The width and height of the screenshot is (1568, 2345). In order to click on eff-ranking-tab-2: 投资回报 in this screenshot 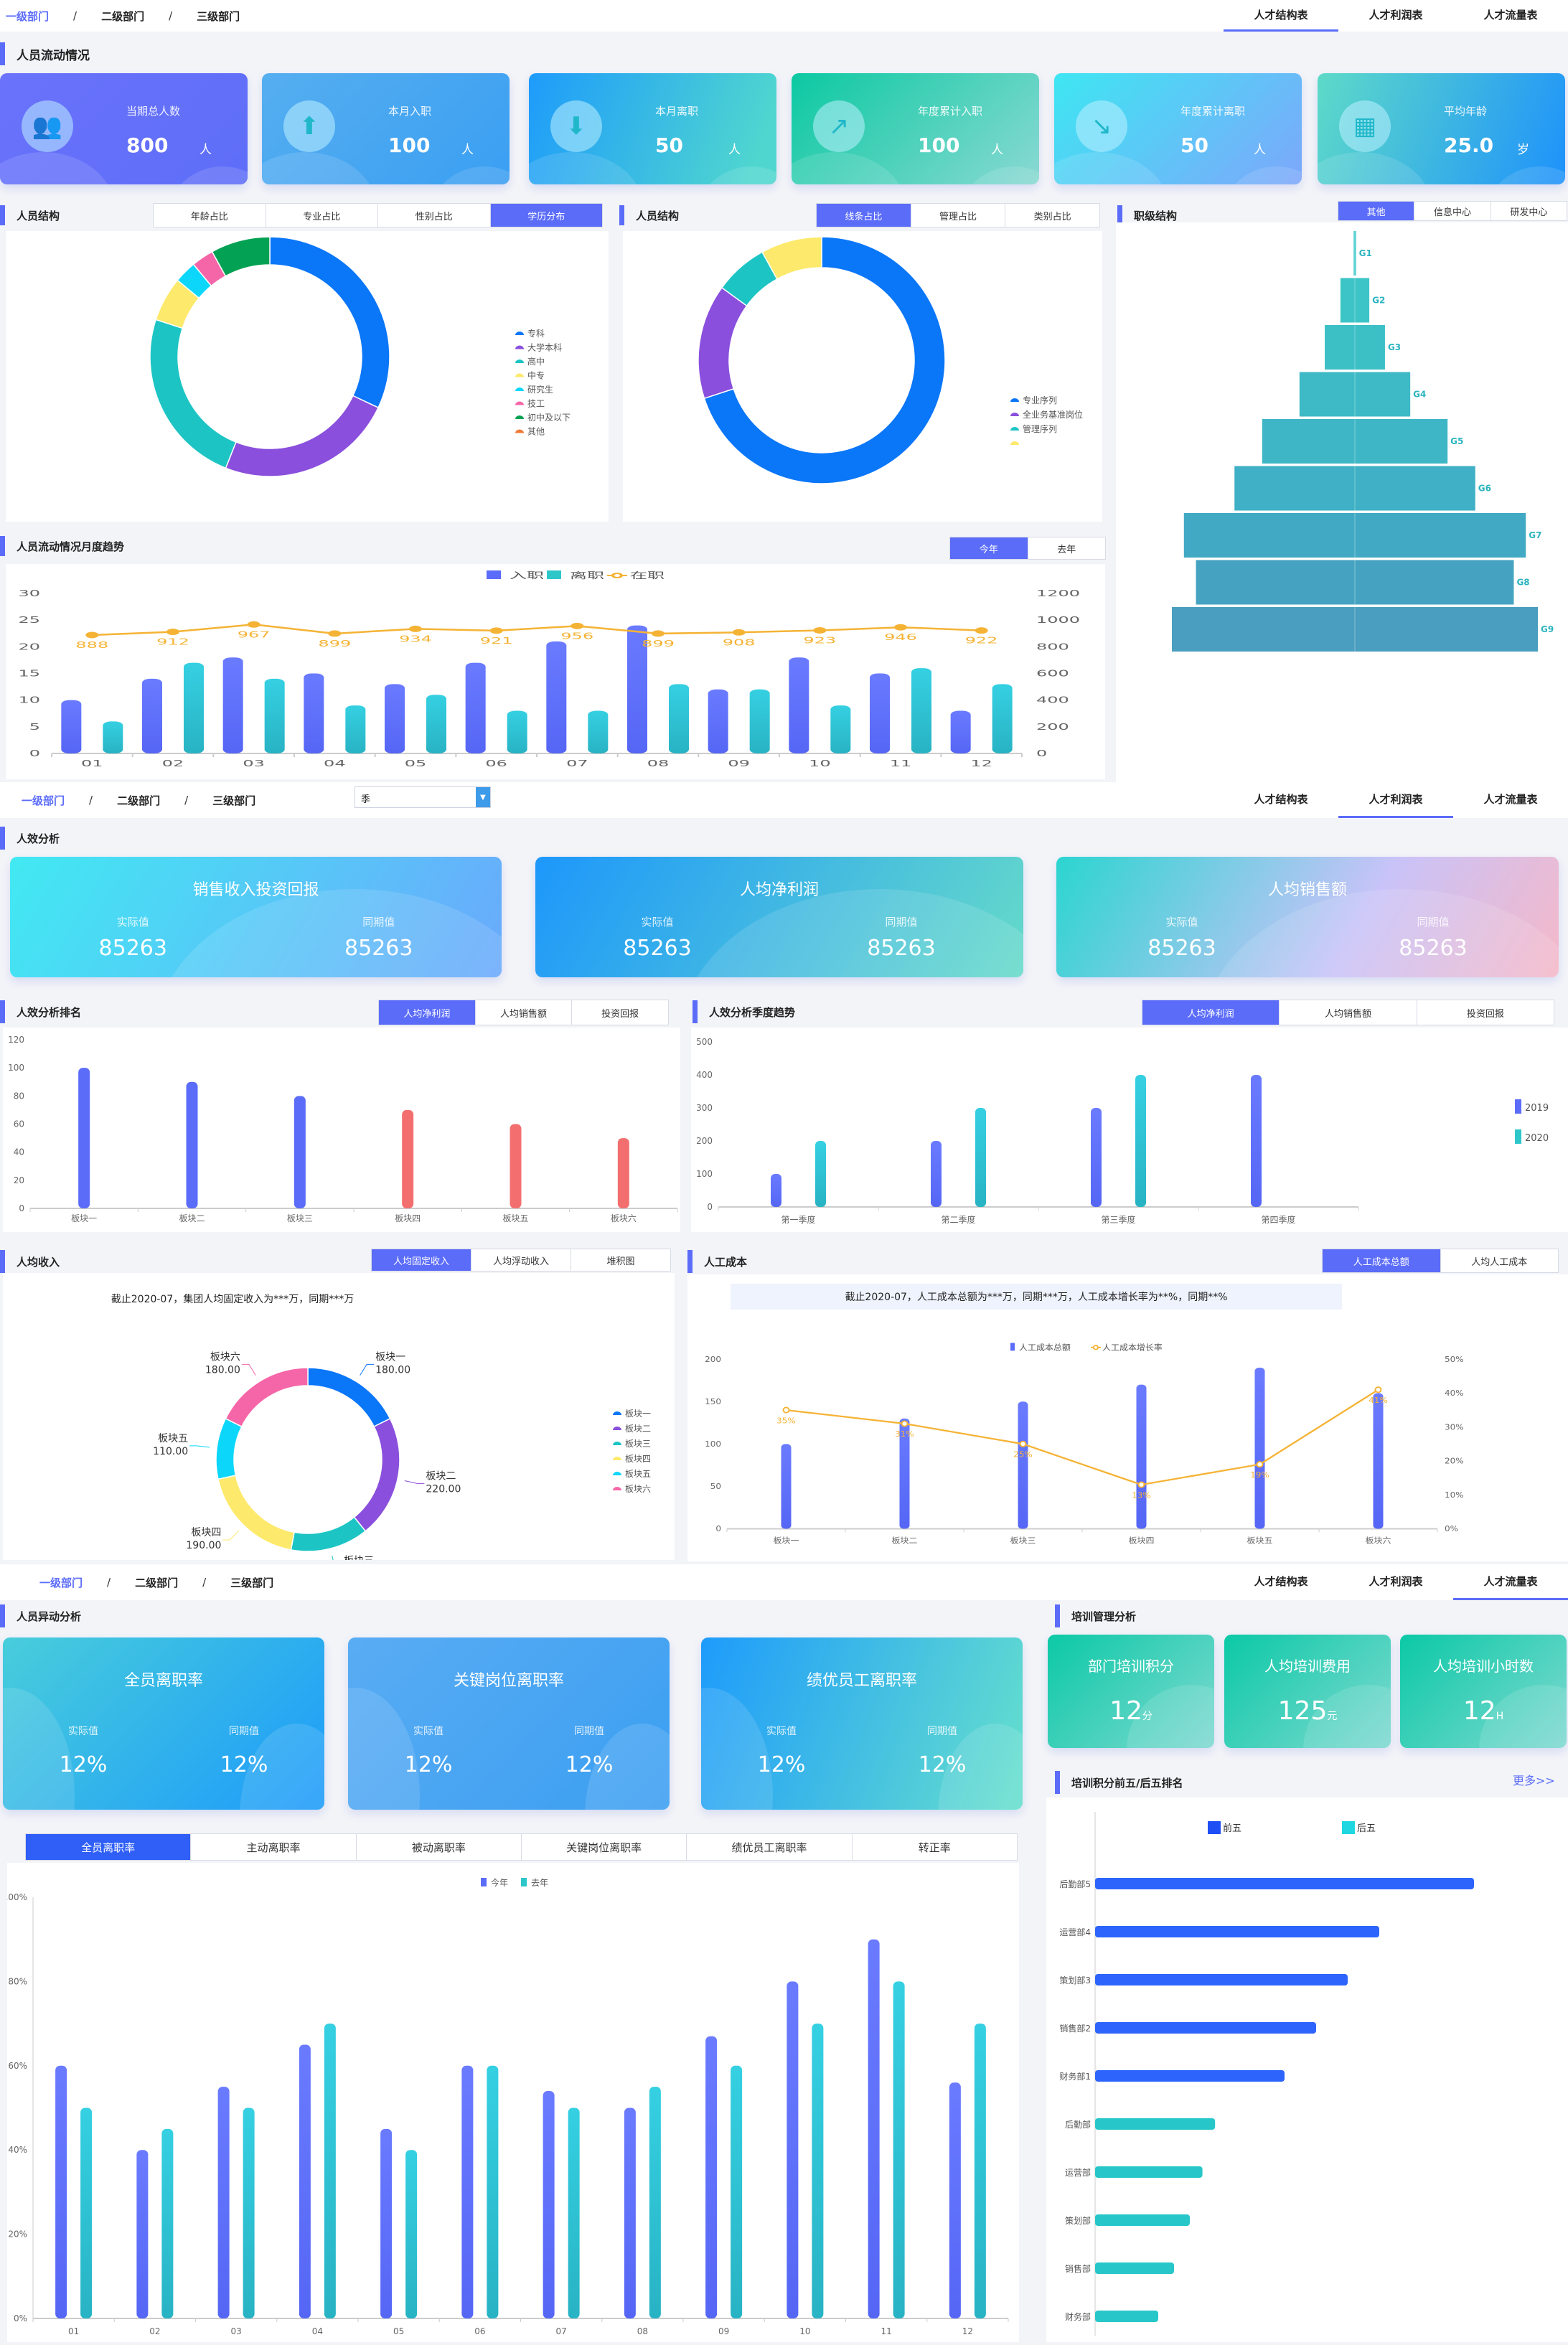, I will do `click(620, 1014)`.